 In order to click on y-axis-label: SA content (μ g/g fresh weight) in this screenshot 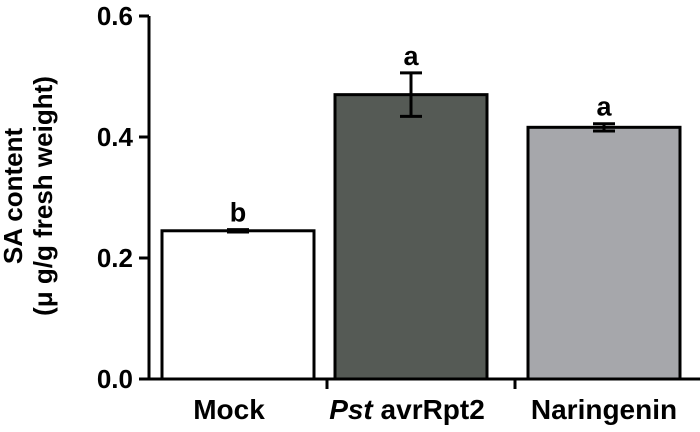, I will do `click(29, 196)`.